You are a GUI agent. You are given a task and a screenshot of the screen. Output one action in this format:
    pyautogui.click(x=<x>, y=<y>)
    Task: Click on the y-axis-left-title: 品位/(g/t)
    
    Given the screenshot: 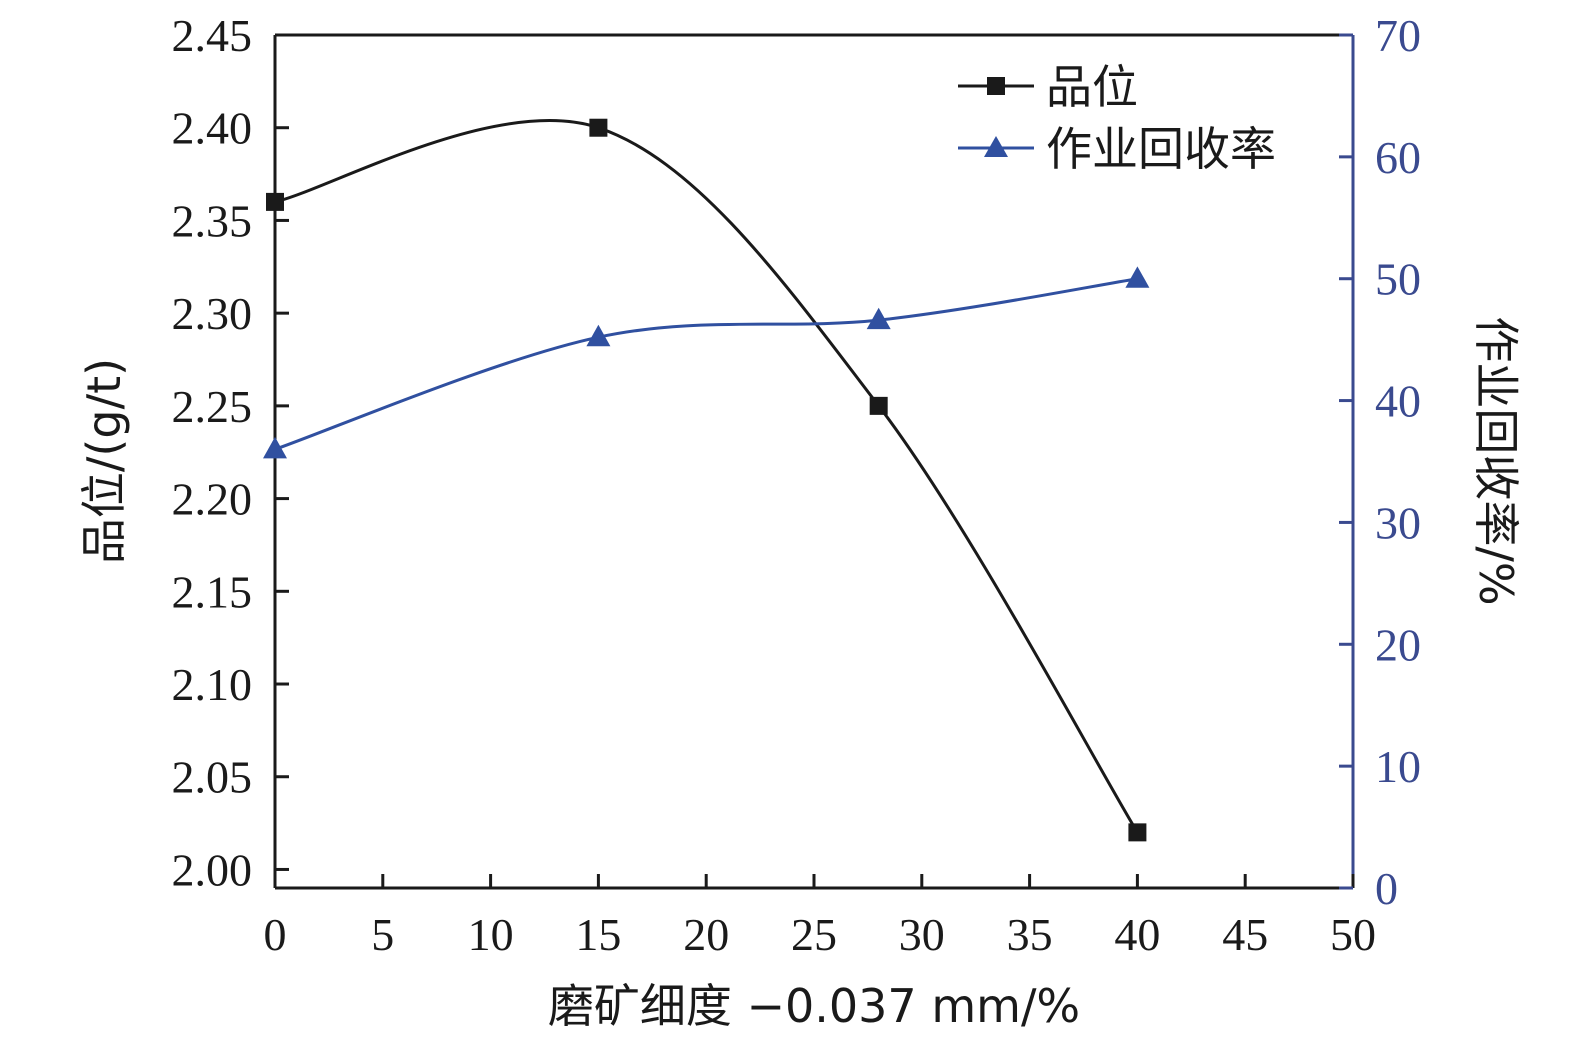 What is the action you would take?
    pyautogui.click(x=104, y=461)
    